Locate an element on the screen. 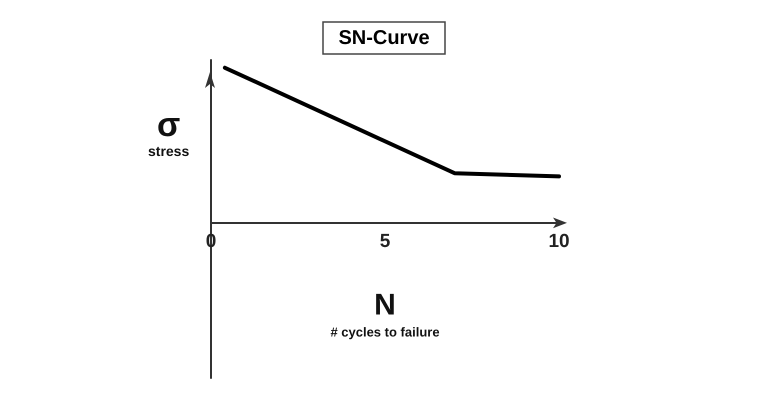 This screenshot has height=400, width=768. y-axis-title: σ stress is located at coordinates (169, 132).